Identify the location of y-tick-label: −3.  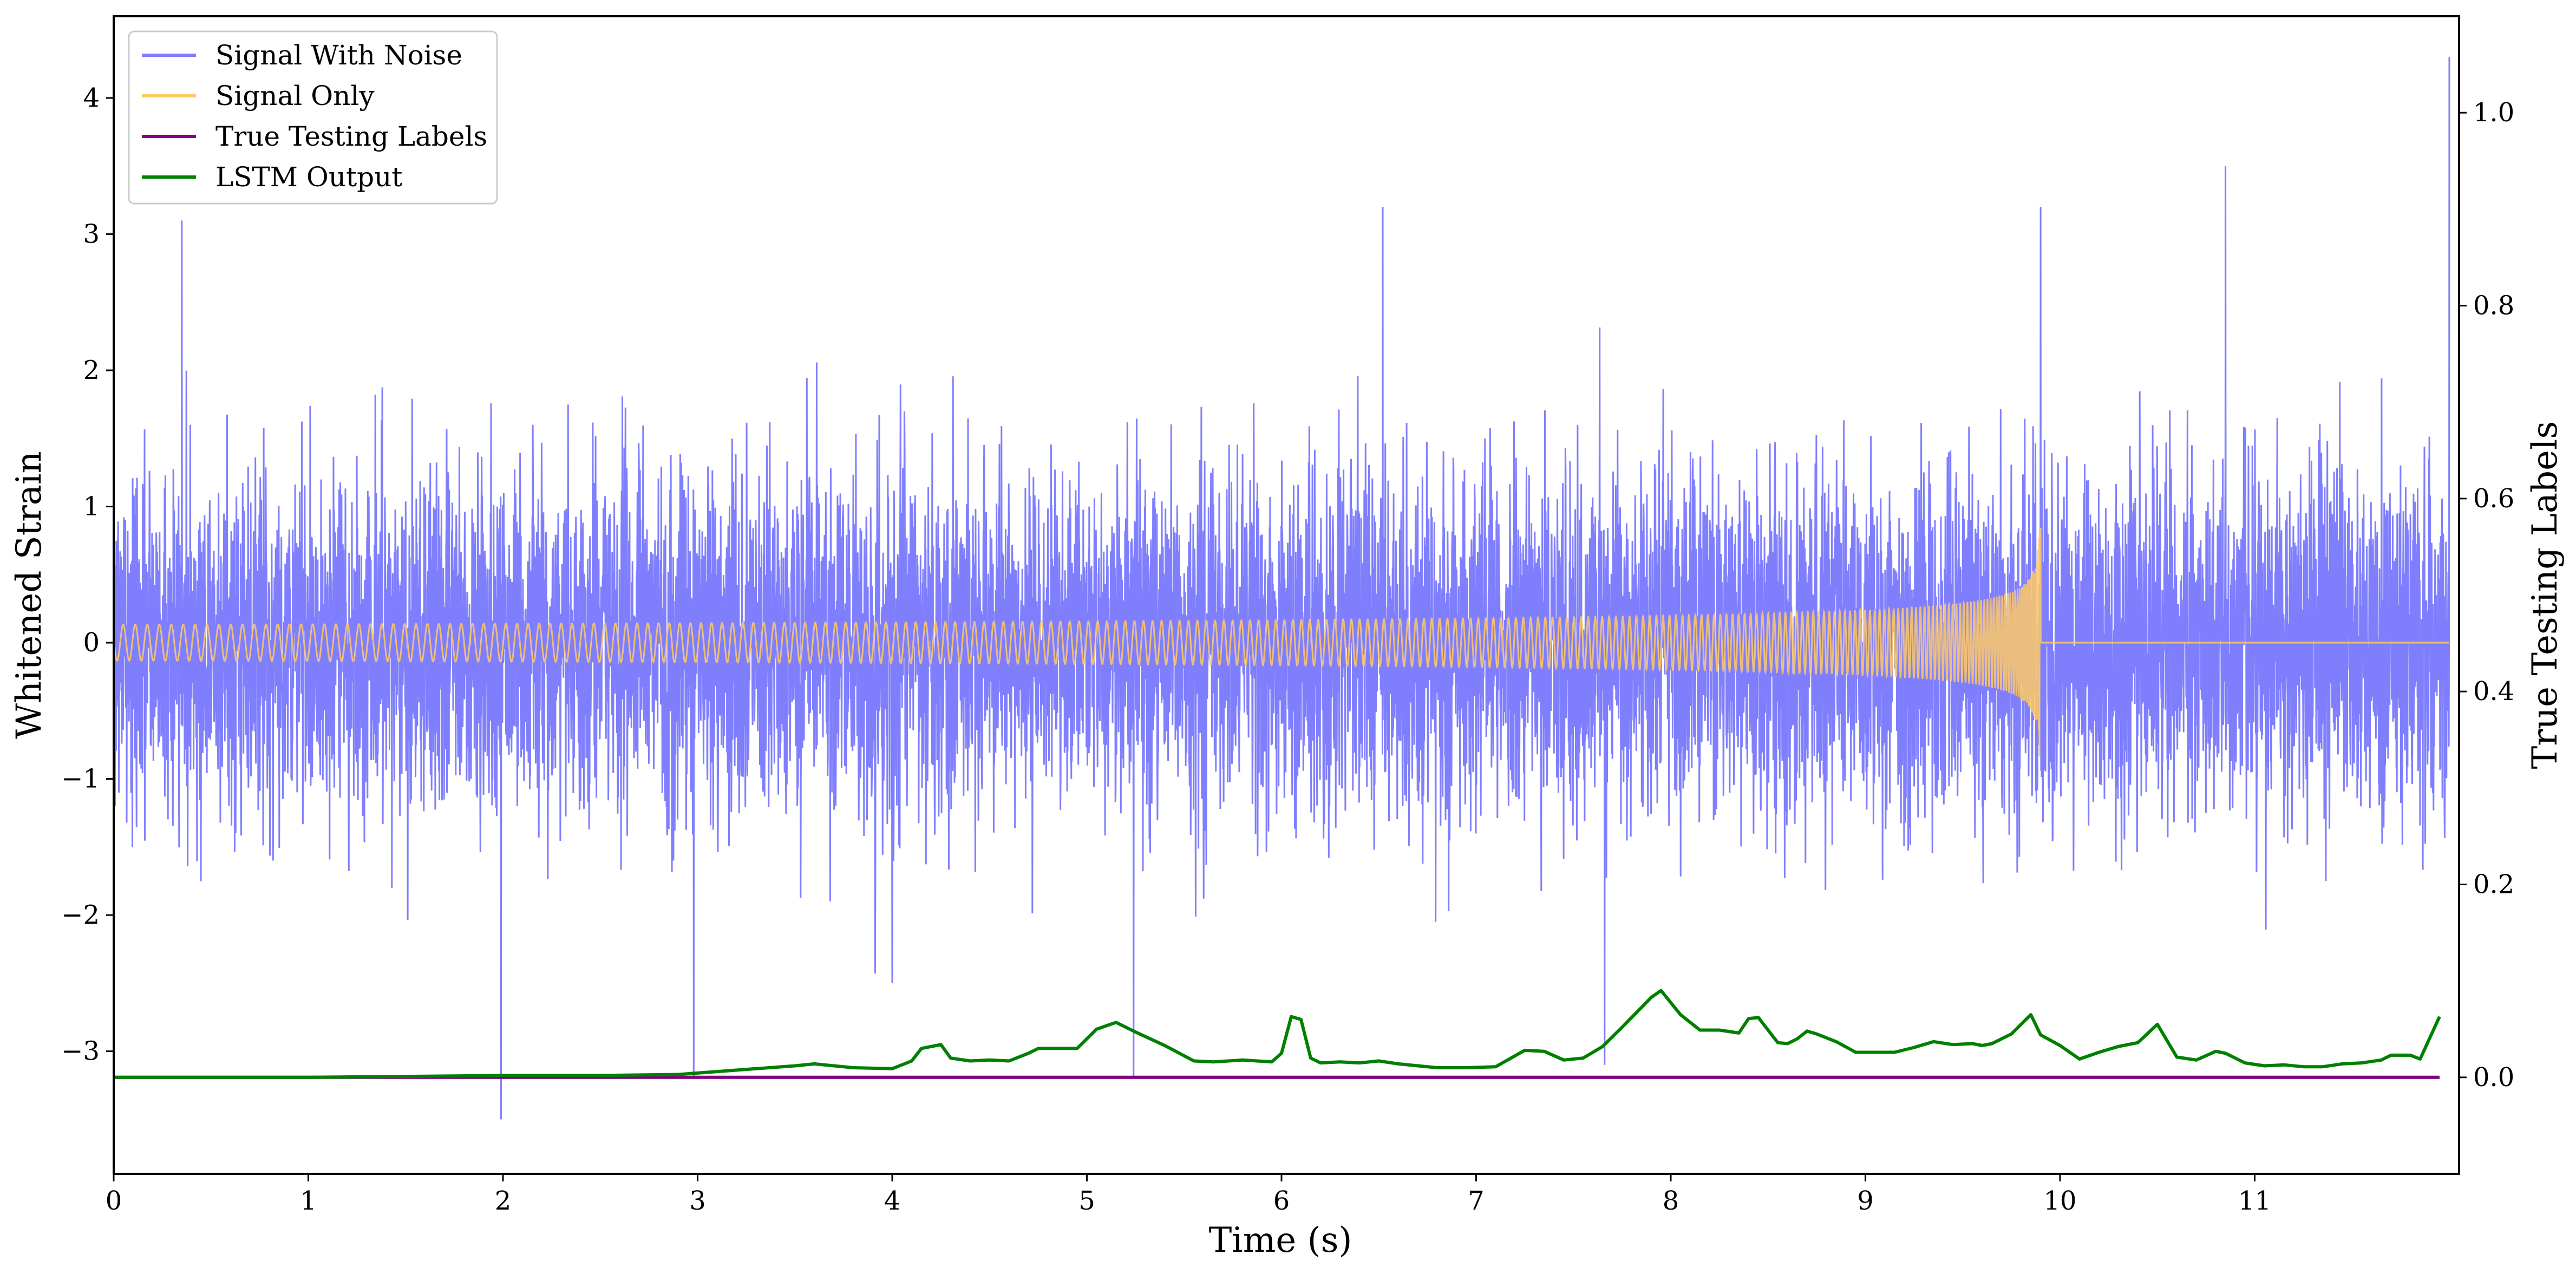
(80, 1051).